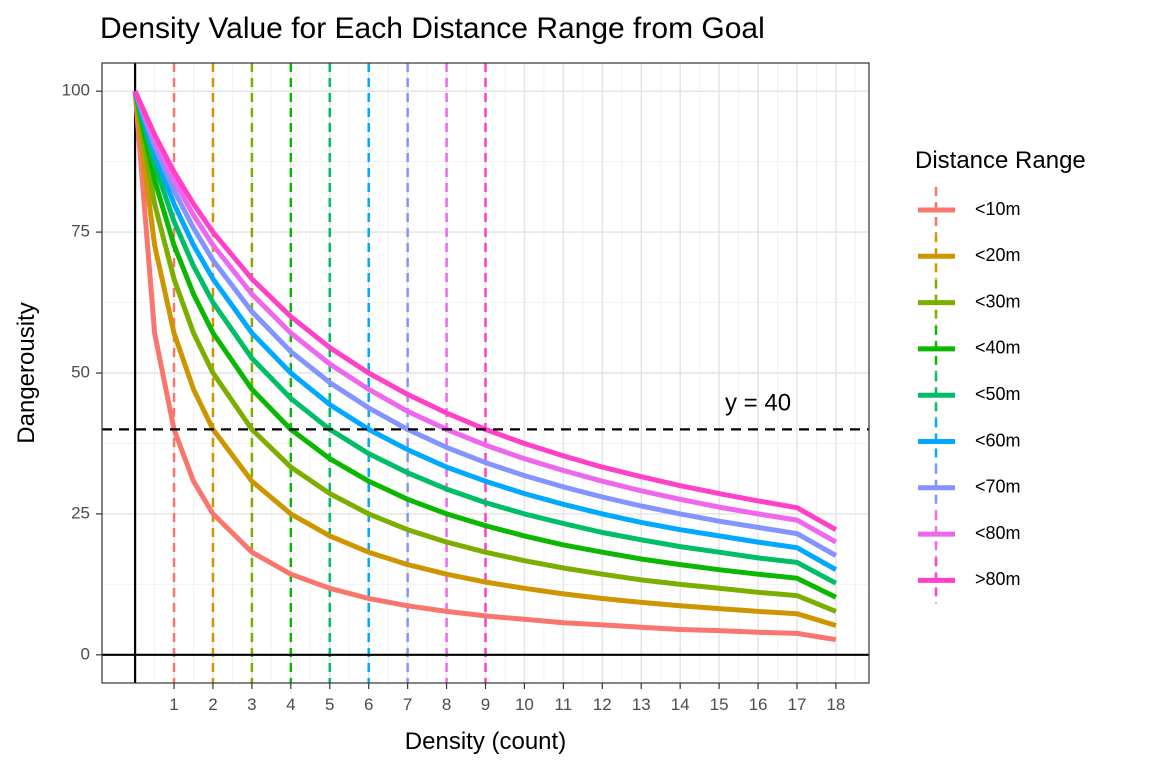 The image size is (1152, 768). What do you see at coordinates (1000, 160) in the screenshot?
I see `legend-title: Distance Range` at bounding box center [1000, 160].